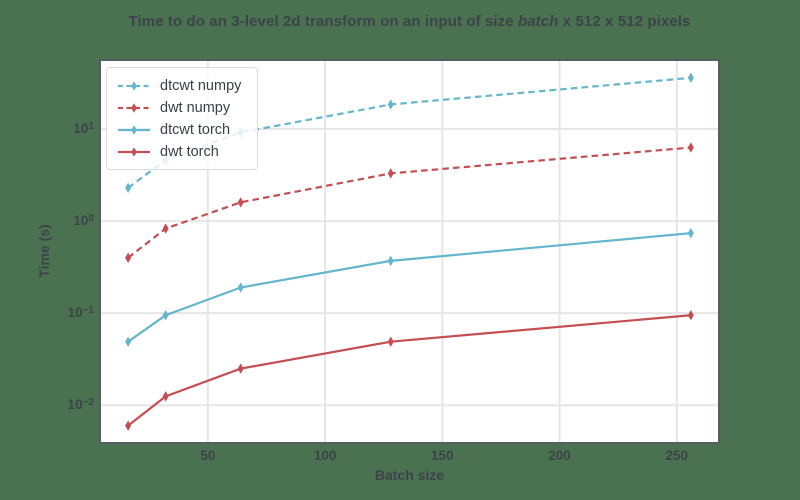 The image size is (800, 500). What do you see at coordinates (83, 128) in the screenshot?
I see `y-tick-label-1e1: 10¹` at bounding box center [83, 128].